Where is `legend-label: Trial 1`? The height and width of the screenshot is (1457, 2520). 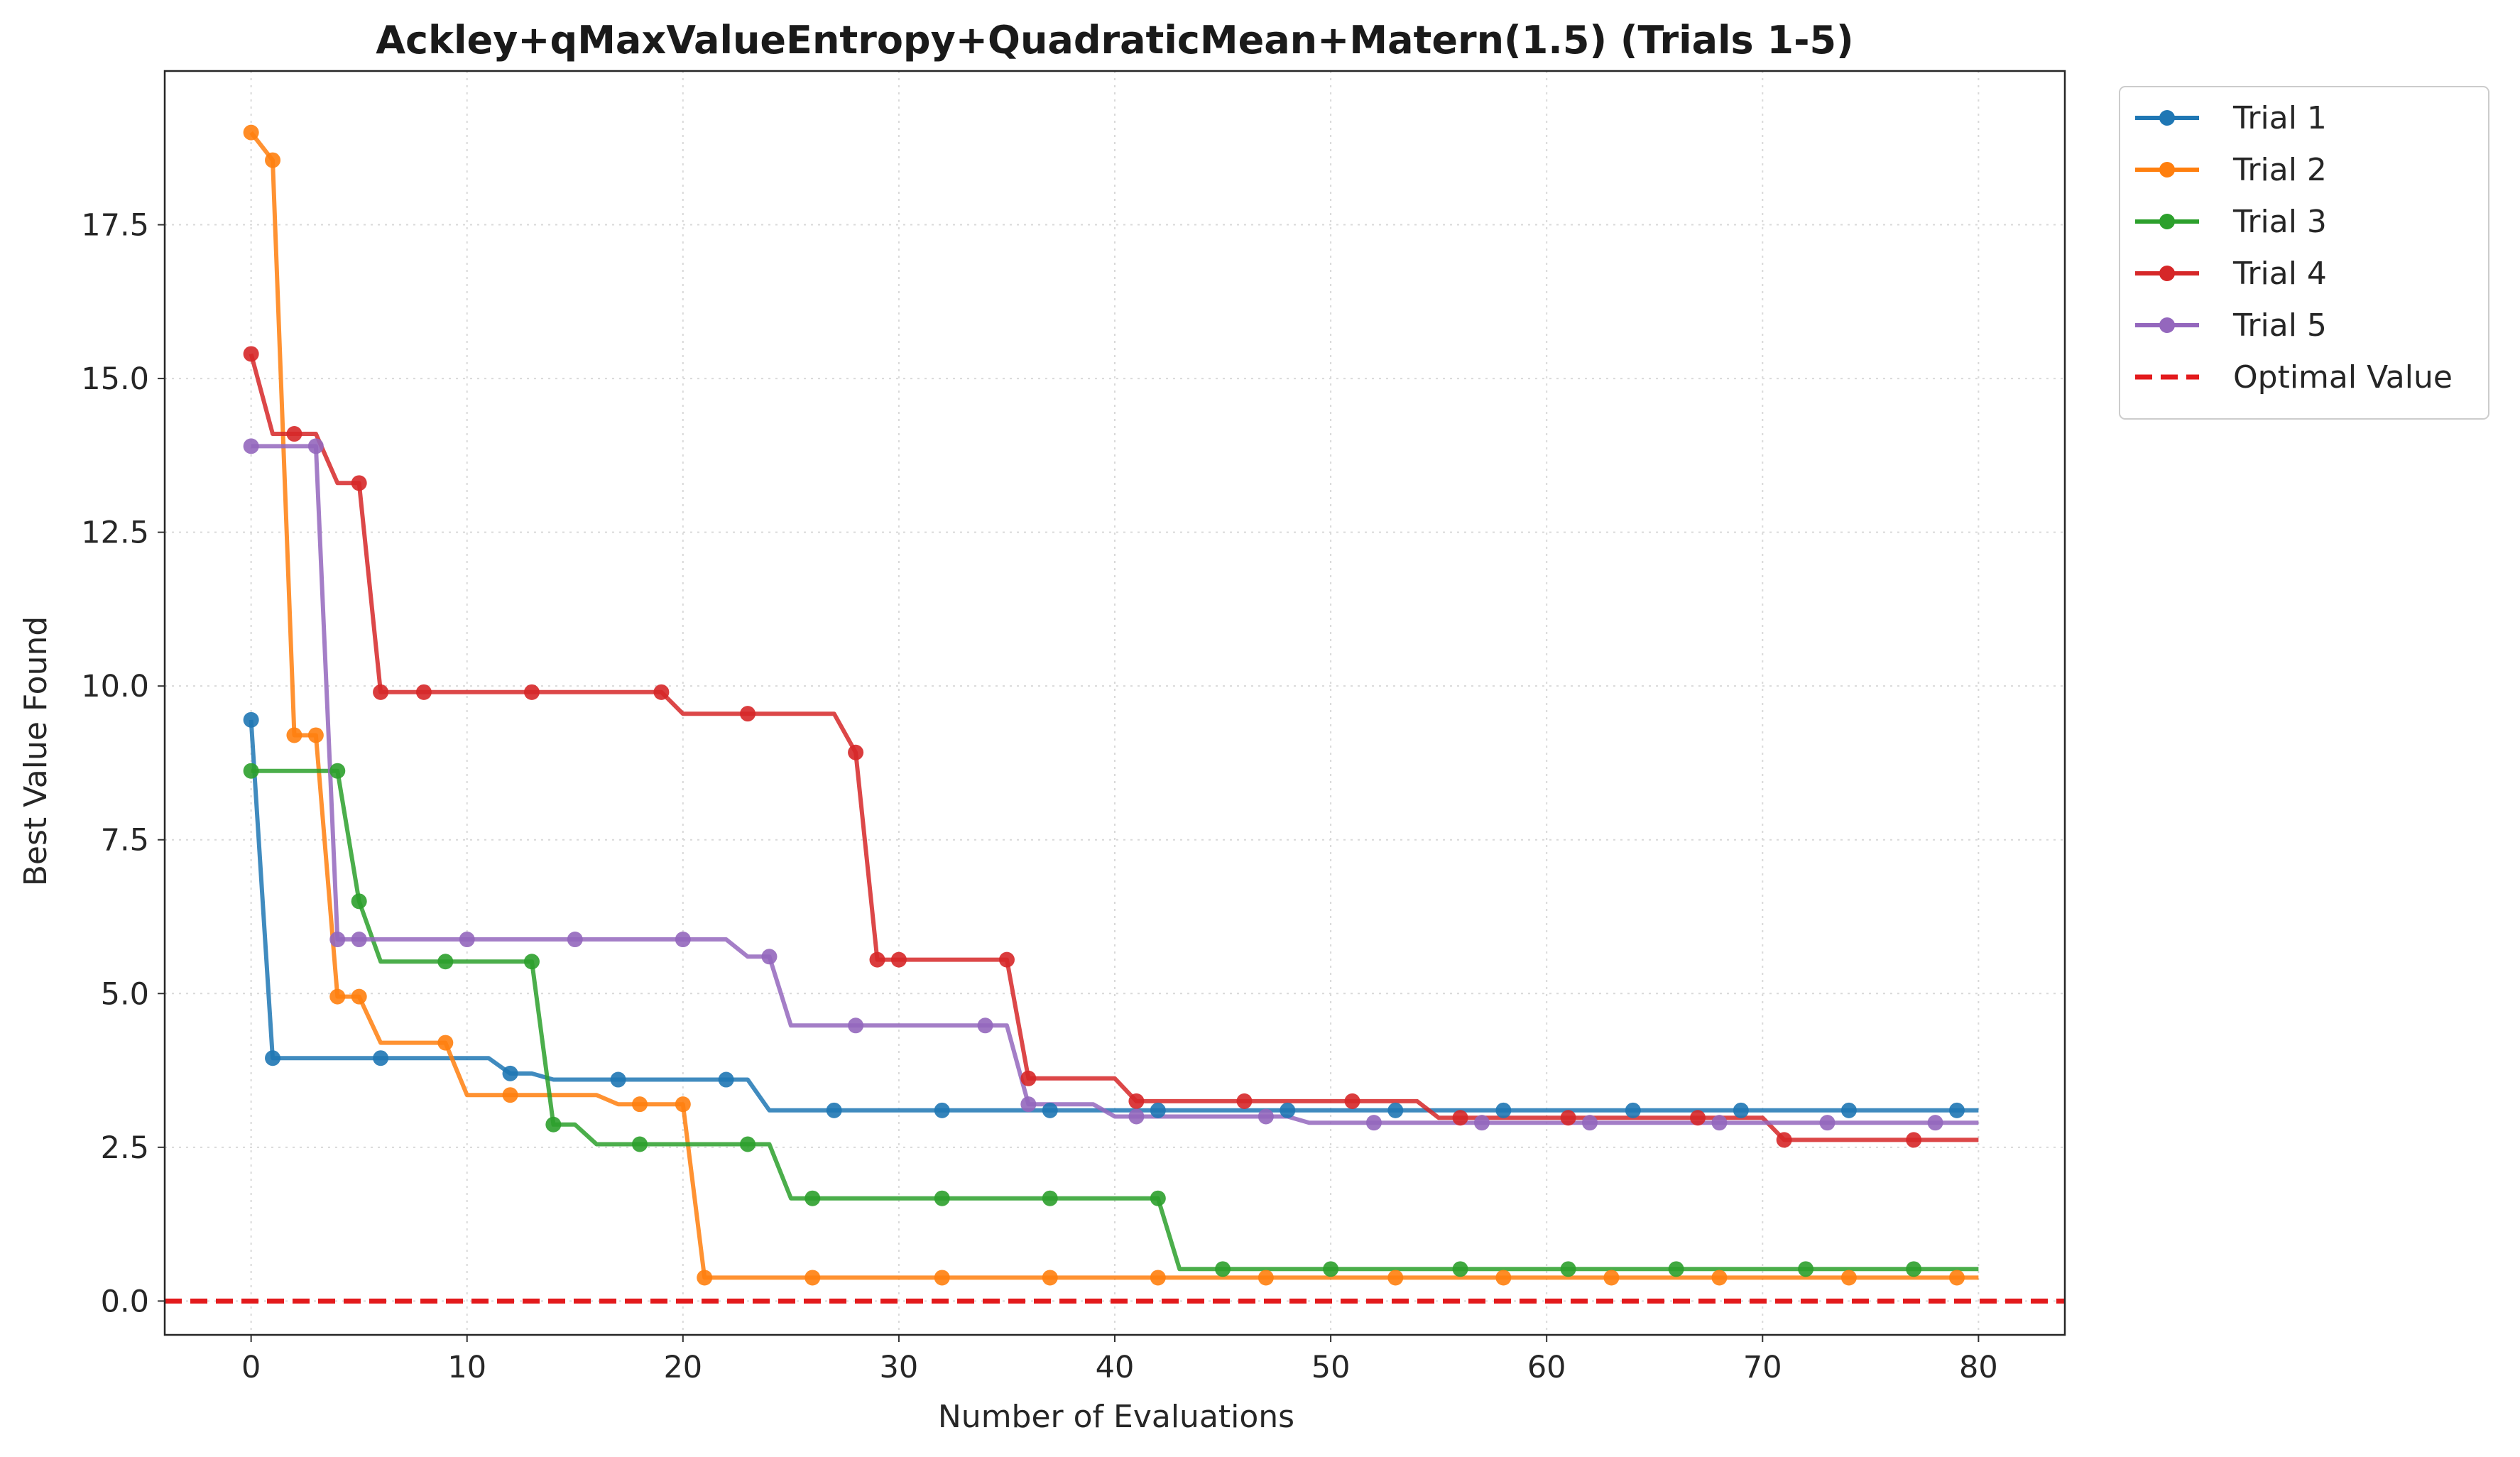 legend-label: Trial 1 is located at coordinates (2279, 118).